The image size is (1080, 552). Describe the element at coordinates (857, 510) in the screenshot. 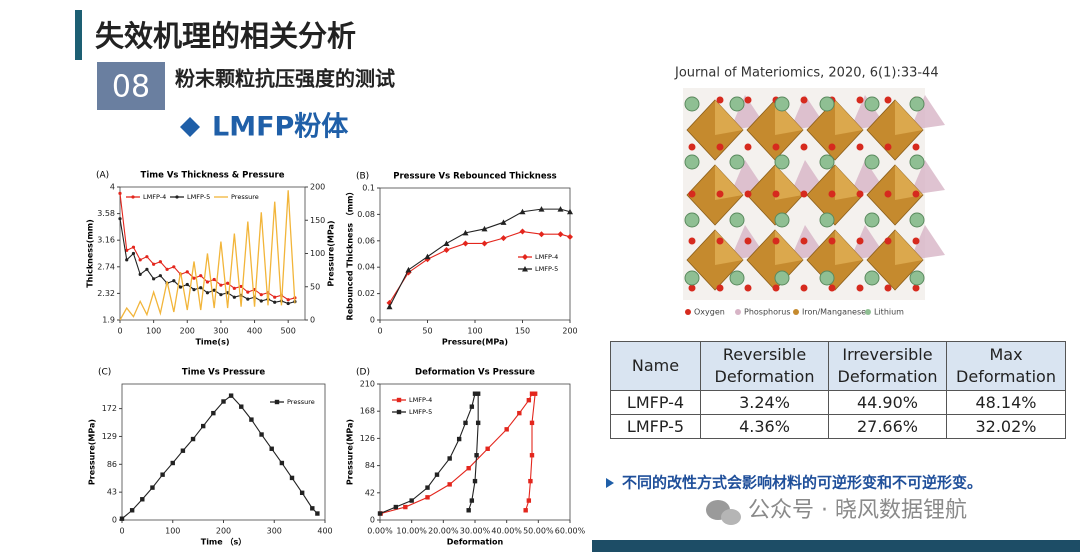

I see `watermark: 公众号 · 晓风数据锂航` at that location.